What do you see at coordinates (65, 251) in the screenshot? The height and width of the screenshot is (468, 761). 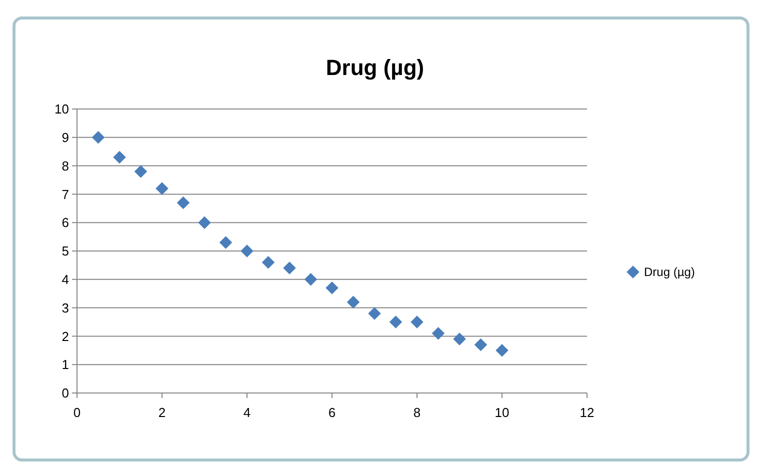 I see `y-tick-label: 5` at bounding box center [65, 251].